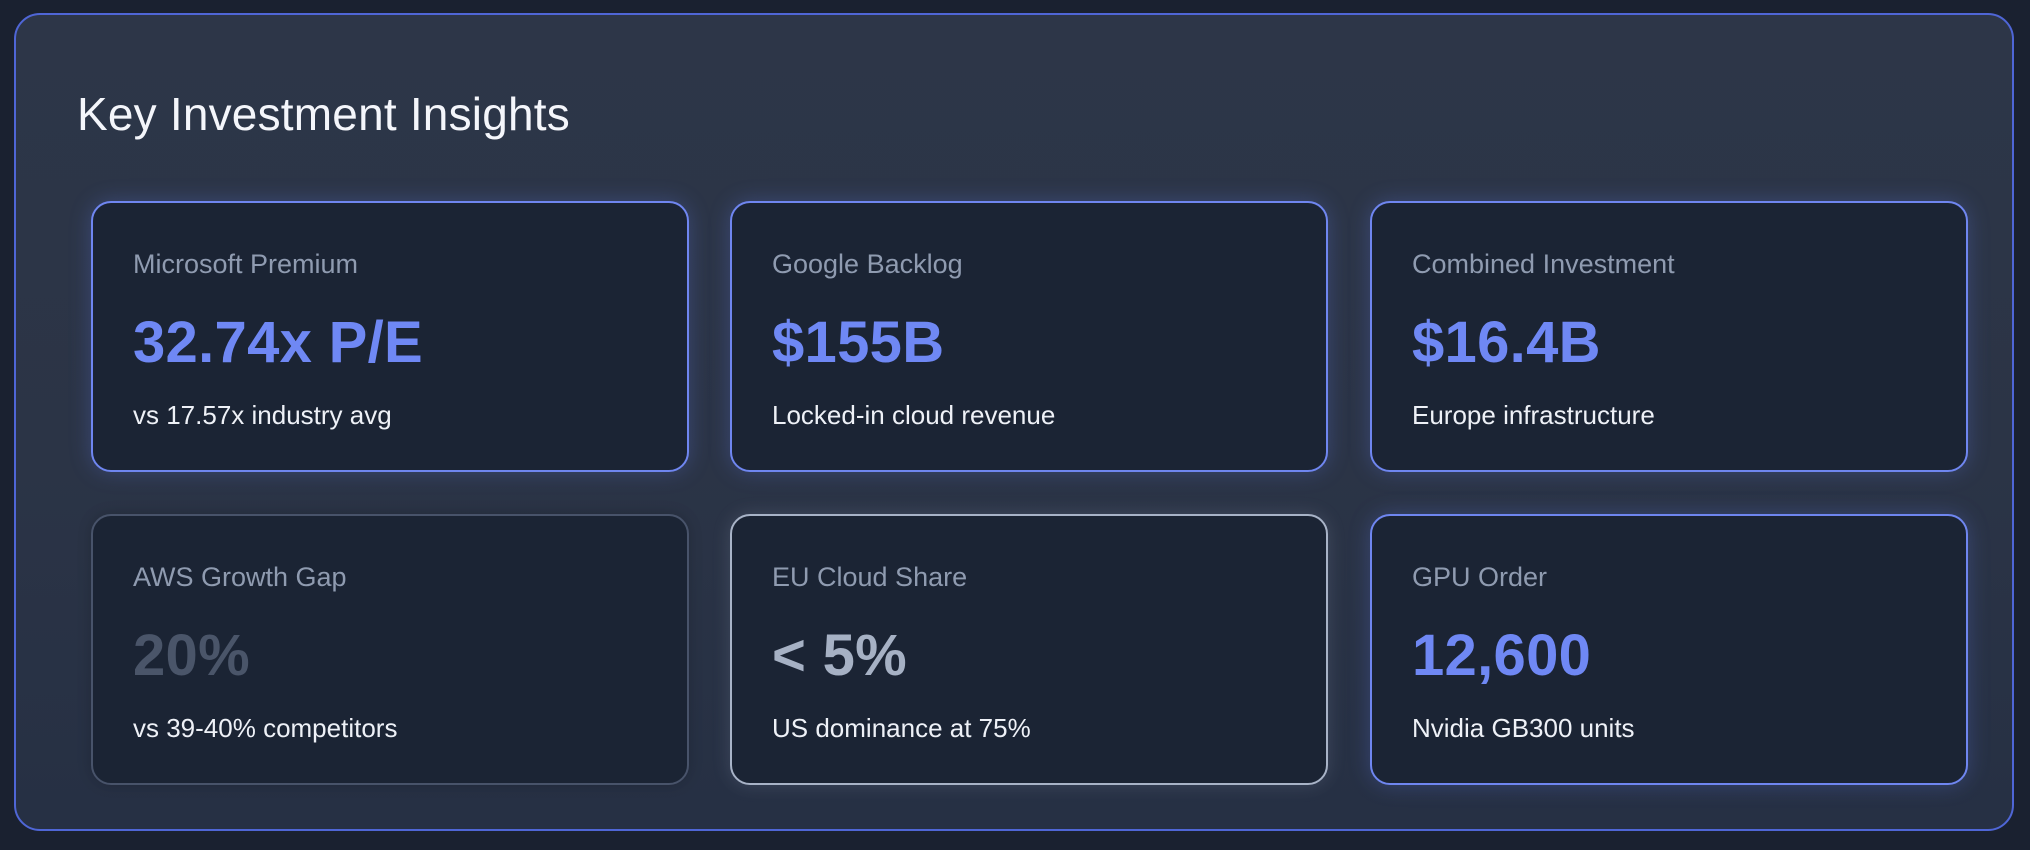 The width and height of the screenshot is (2030, 850). I want to click on card-label: Combined Investment, so click(1543, 264).